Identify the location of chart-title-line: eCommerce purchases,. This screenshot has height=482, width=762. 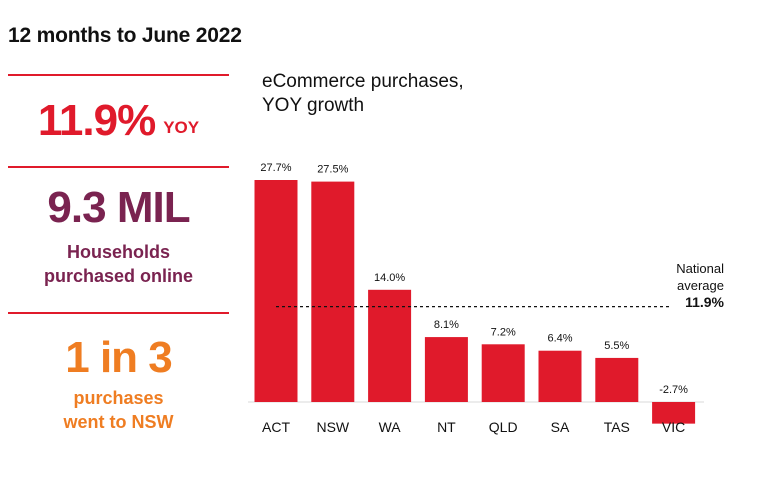
(363, 81).